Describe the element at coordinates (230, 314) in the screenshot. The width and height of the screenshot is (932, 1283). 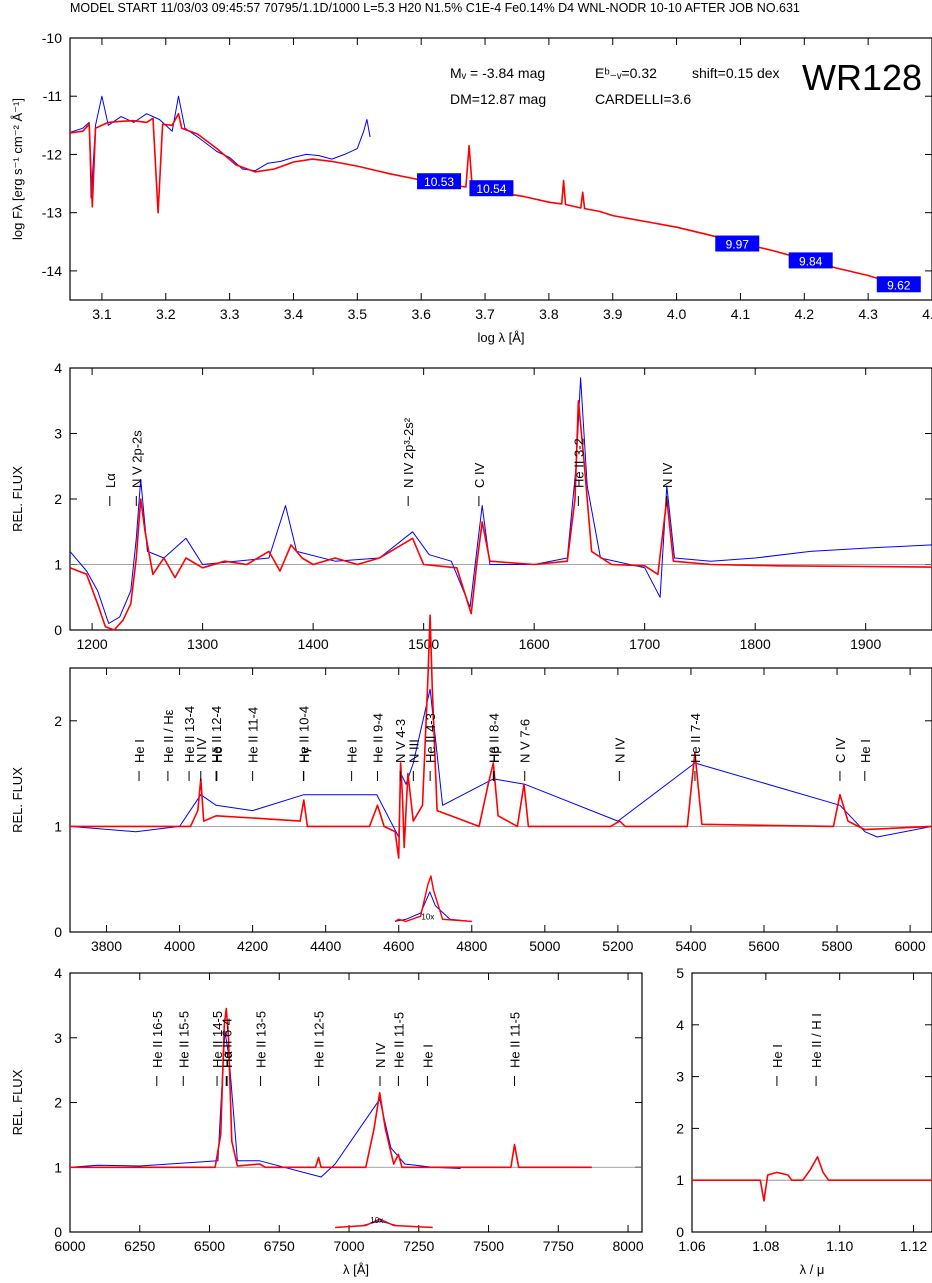
I see `x-tick-label: 3.3` at that location.